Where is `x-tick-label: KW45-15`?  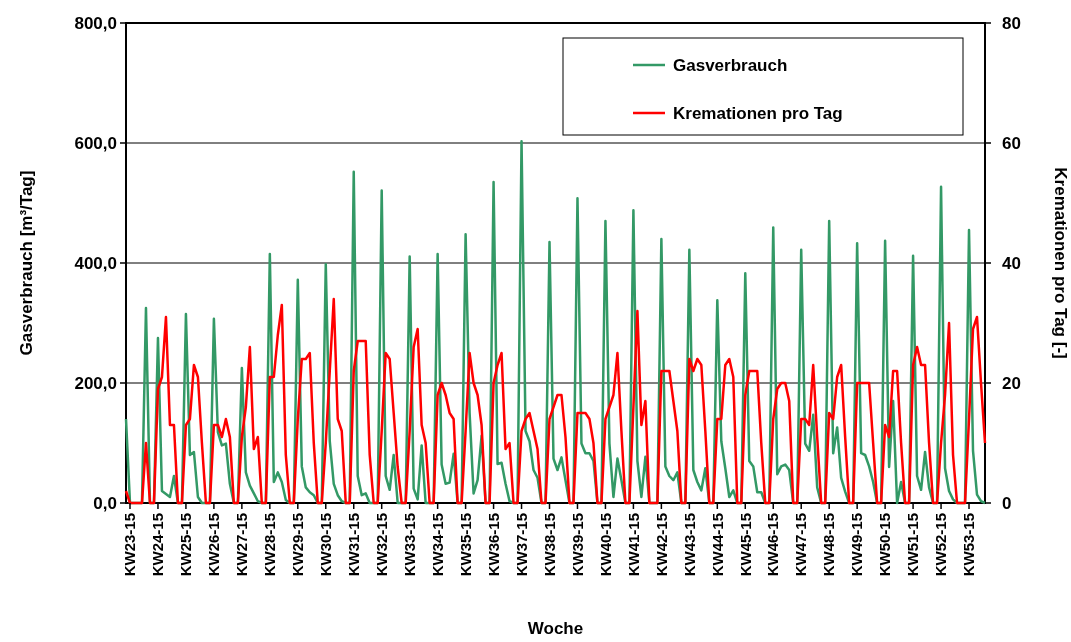
x-tick-label: KW45-15 is located at coordinates (745, 545).